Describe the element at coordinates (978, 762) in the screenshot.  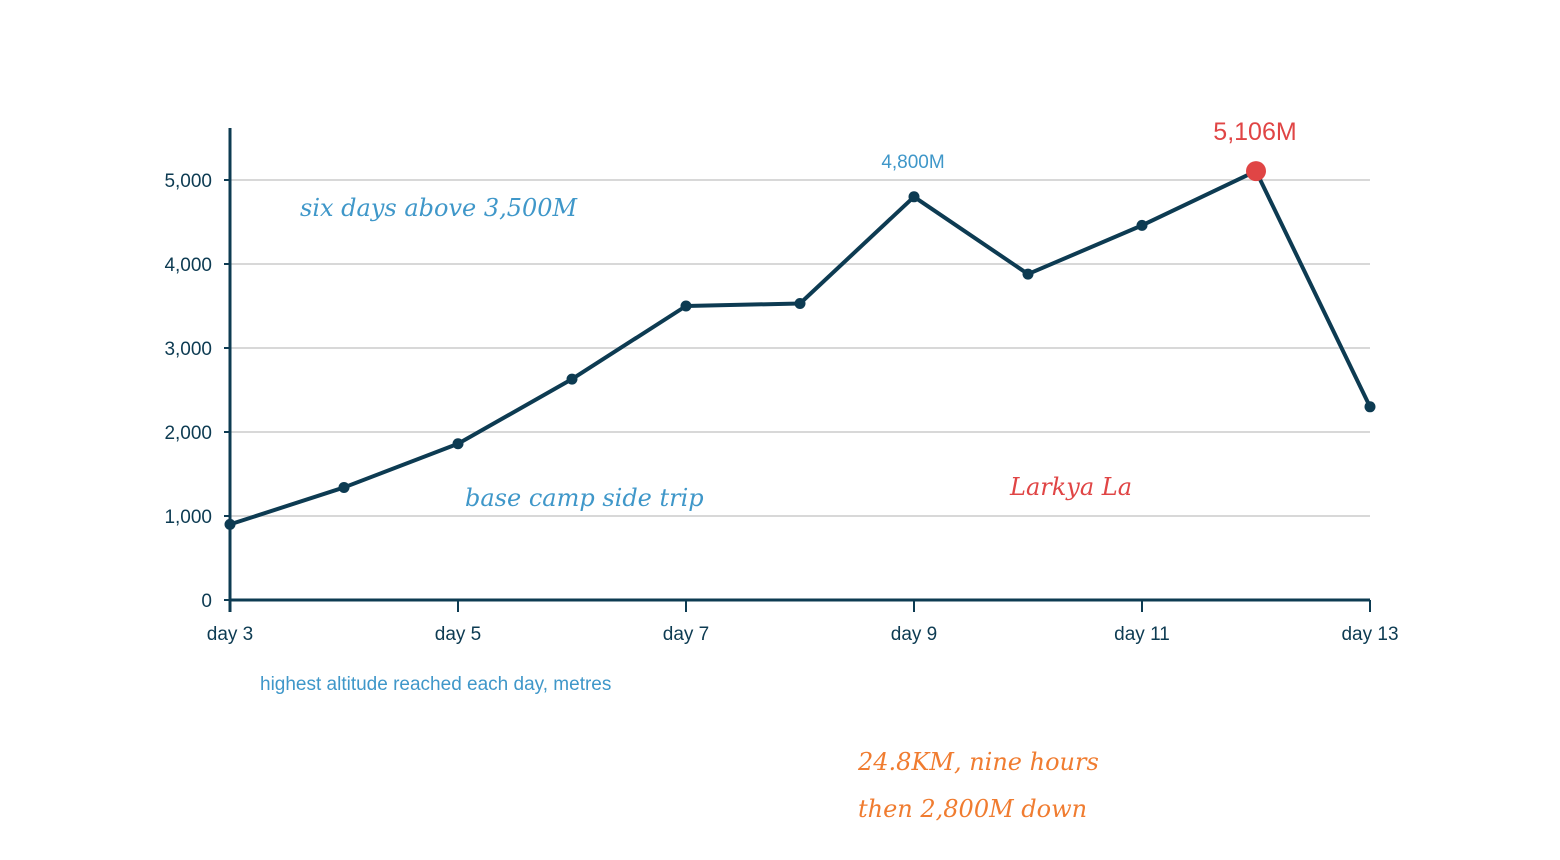
I see `annotation-note-line1: 24.8KM, nine hours` at that location.